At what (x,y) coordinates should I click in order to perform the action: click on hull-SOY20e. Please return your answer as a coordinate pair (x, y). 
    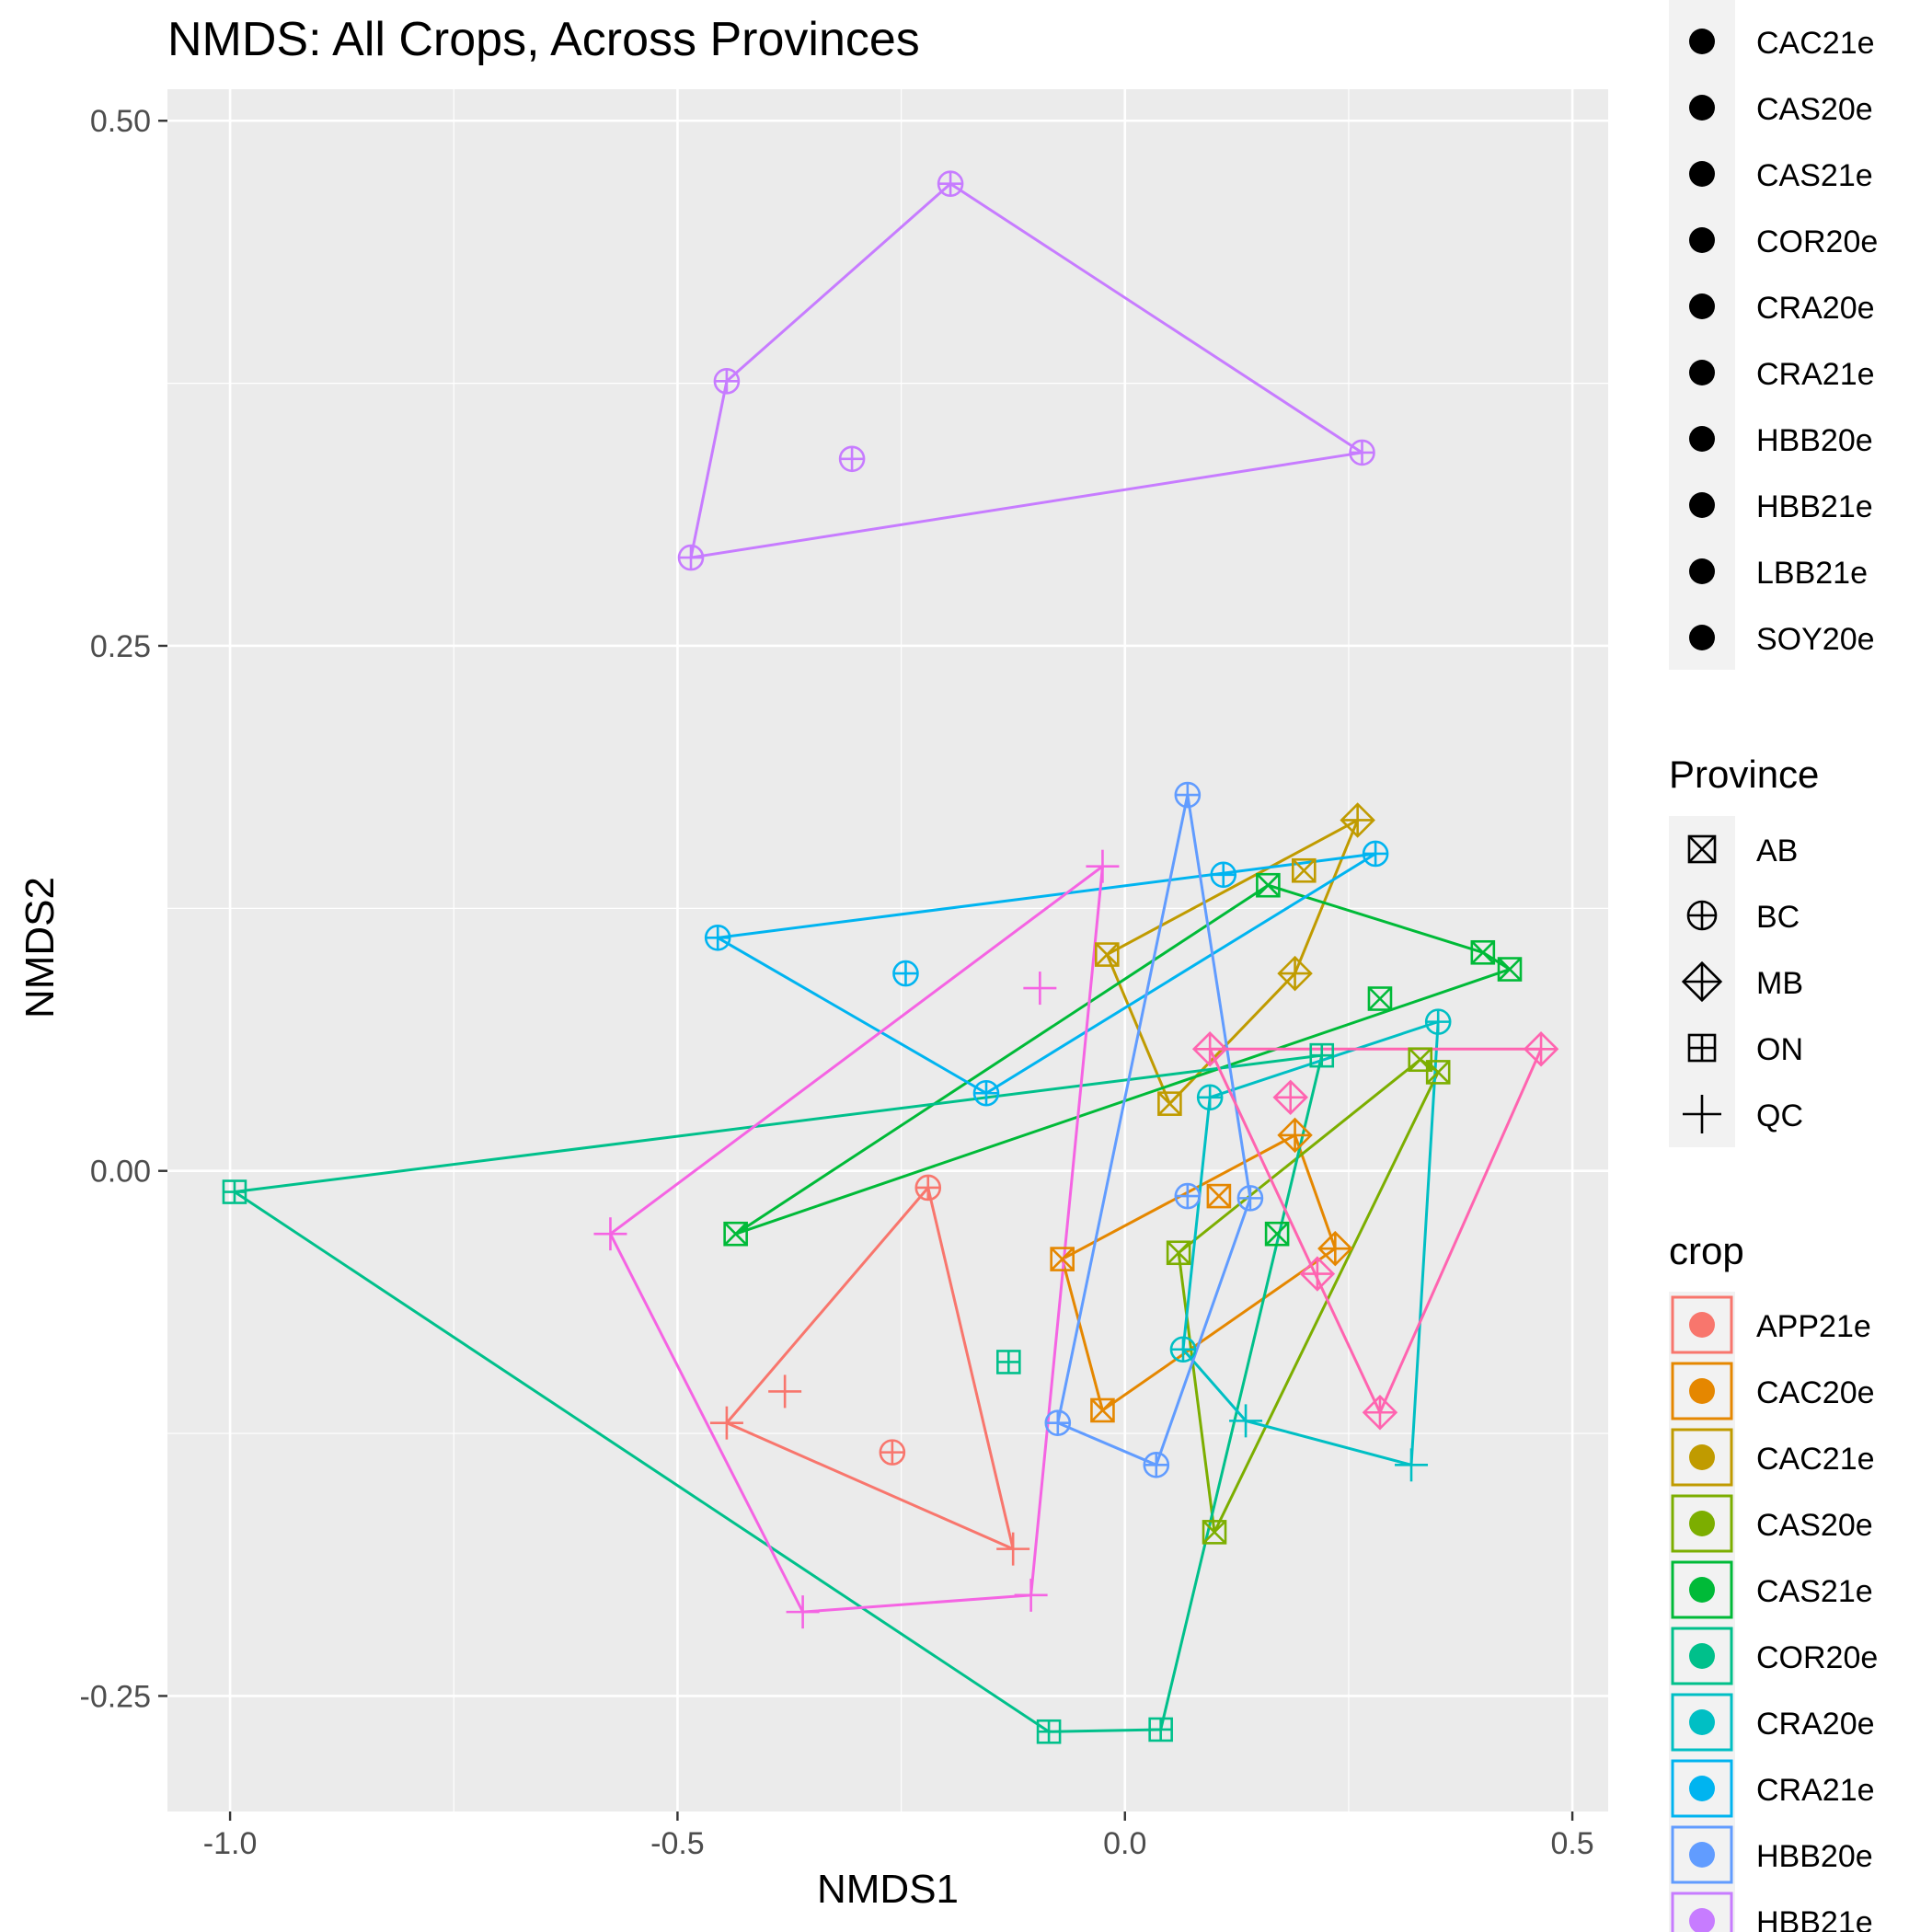
    Looking at the image, I should click on (1375, 1230).